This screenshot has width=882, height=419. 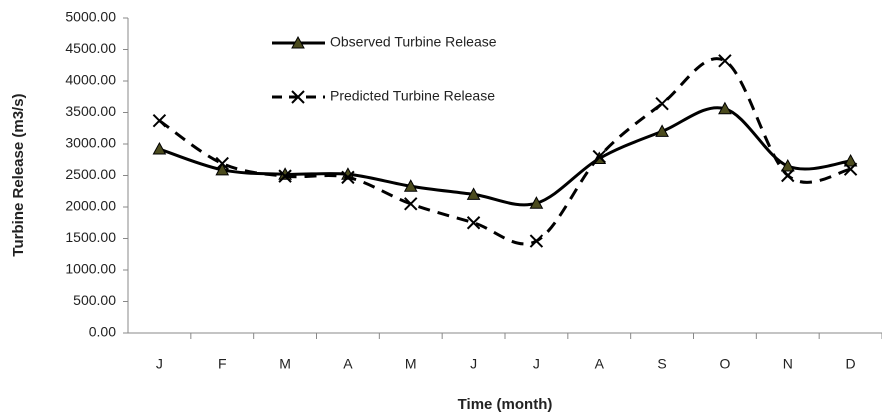 What do you see at coordinates (412, 96) in the screenshot?
I see `legend-label: Predicted Turbine Release` at bounding box center [412, 96].